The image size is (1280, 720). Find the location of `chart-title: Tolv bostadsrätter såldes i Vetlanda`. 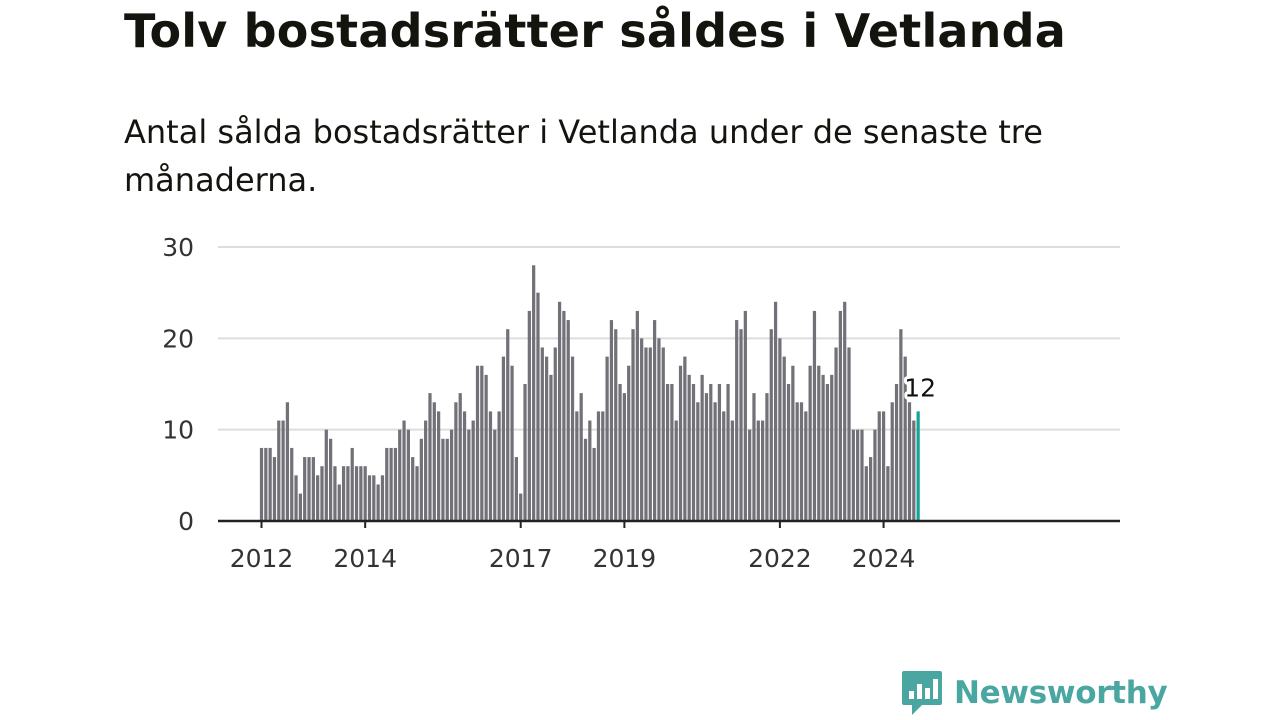

chart-title: Tolv bostadsrätter såldes i Vetlanda is located at coordinates (595, 31).